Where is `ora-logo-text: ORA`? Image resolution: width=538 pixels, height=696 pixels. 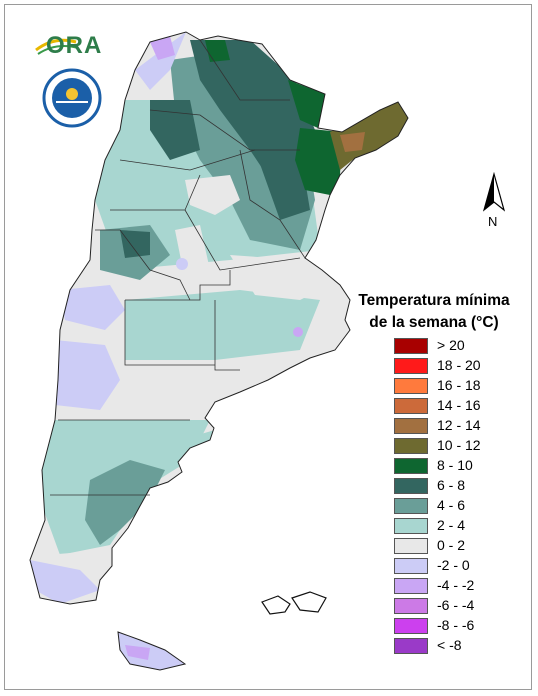 ora-logo-text: ORA is located at coordinates (74, 45).